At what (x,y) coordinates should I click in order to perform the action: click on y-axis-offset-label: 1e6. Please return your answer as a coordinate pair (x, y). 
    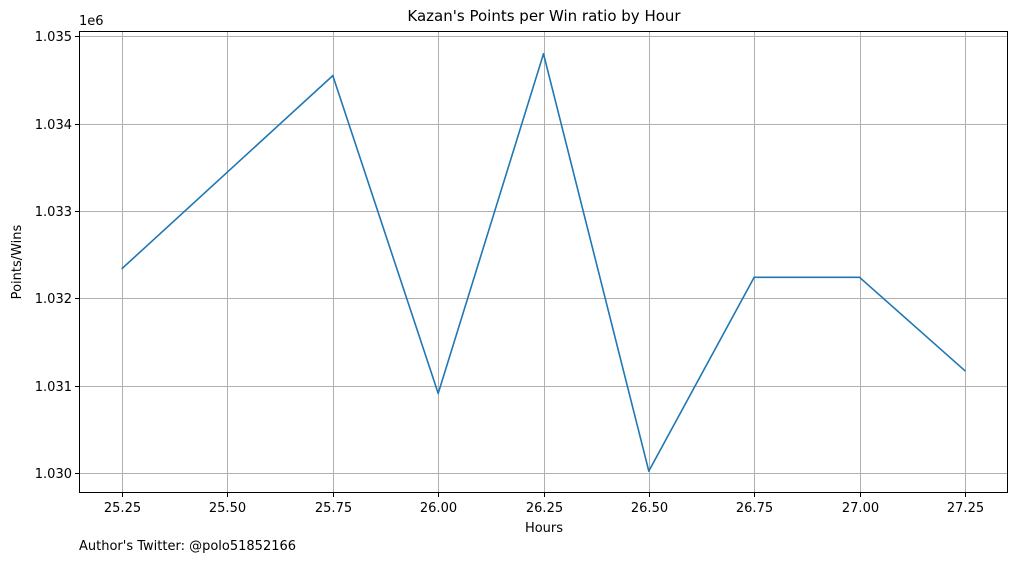
    Looking at the image, I should click on (91, 21).